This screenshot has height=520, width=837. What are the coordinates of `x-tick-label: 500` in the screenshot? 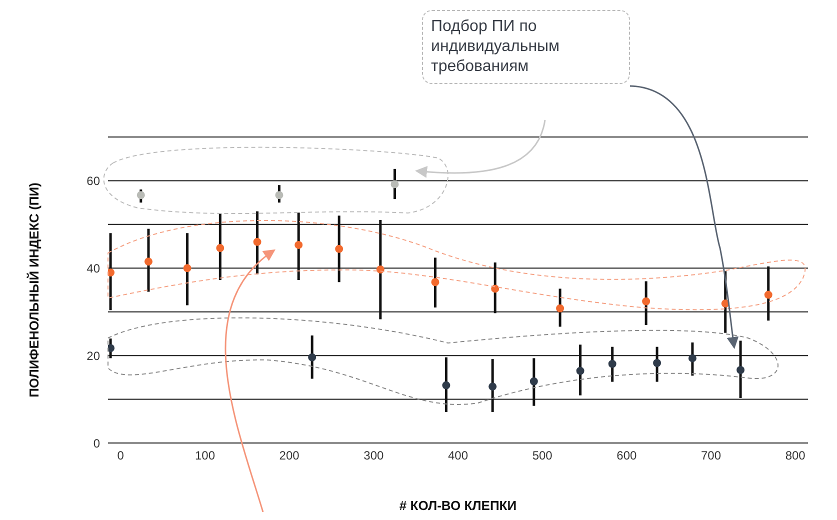 It's located at (542, 455).